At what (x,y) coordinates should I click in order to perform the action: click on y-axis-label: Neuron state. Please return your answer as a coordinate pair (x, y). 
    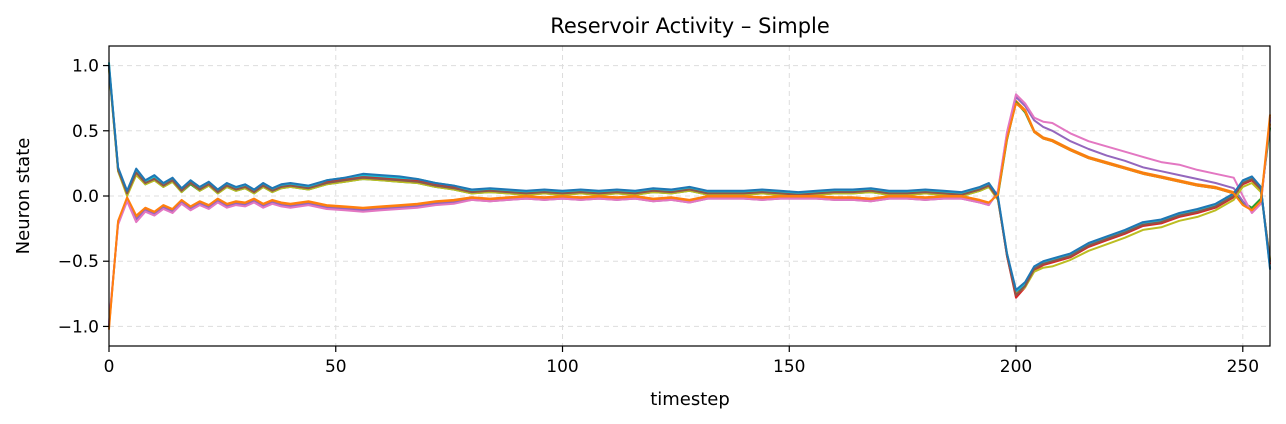
    Looking at the image, I should click on (23, 196).